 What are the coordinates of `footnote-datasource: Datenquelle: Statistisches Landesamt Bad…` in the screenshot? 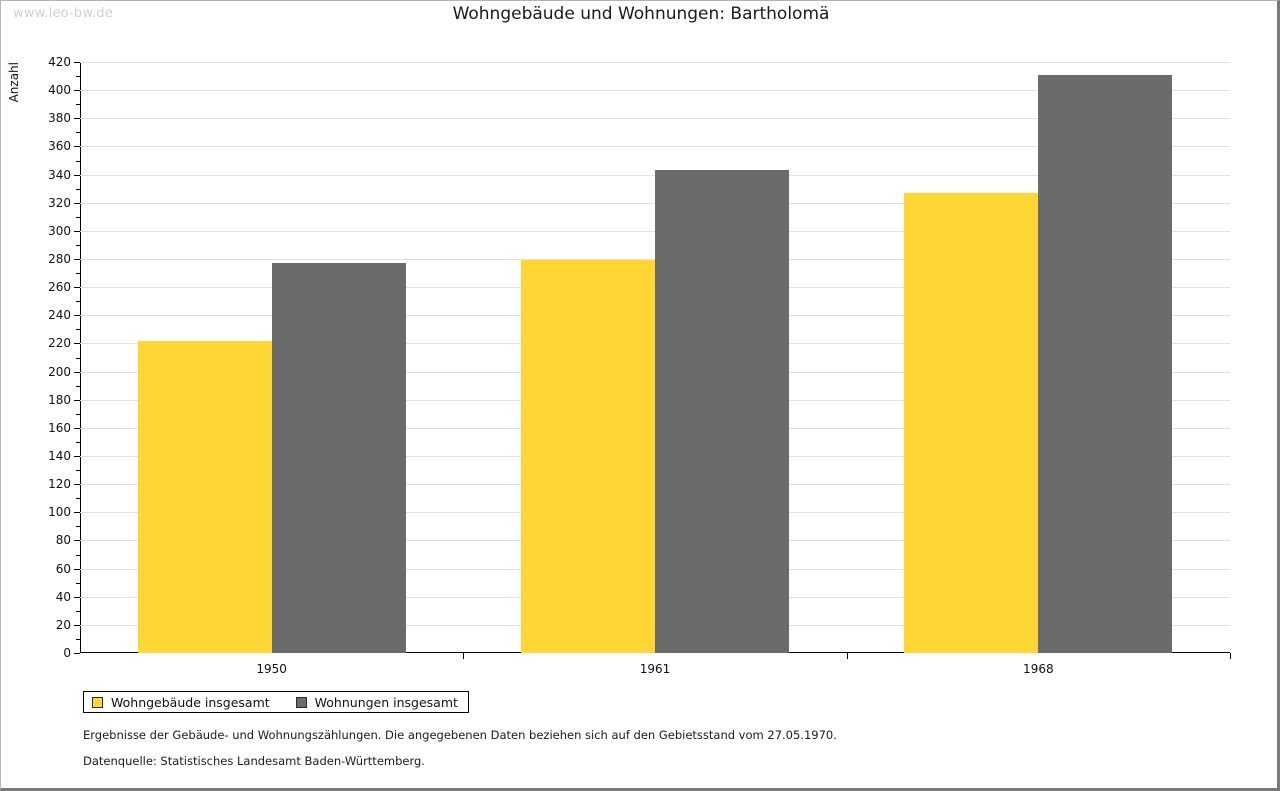 It's located at (254, 761).